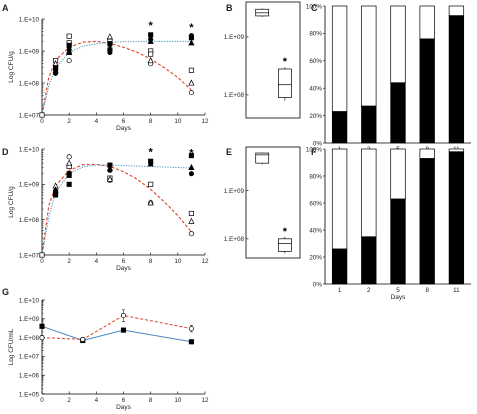  I want to click on x-tick-label: 1, so click(340, 290).